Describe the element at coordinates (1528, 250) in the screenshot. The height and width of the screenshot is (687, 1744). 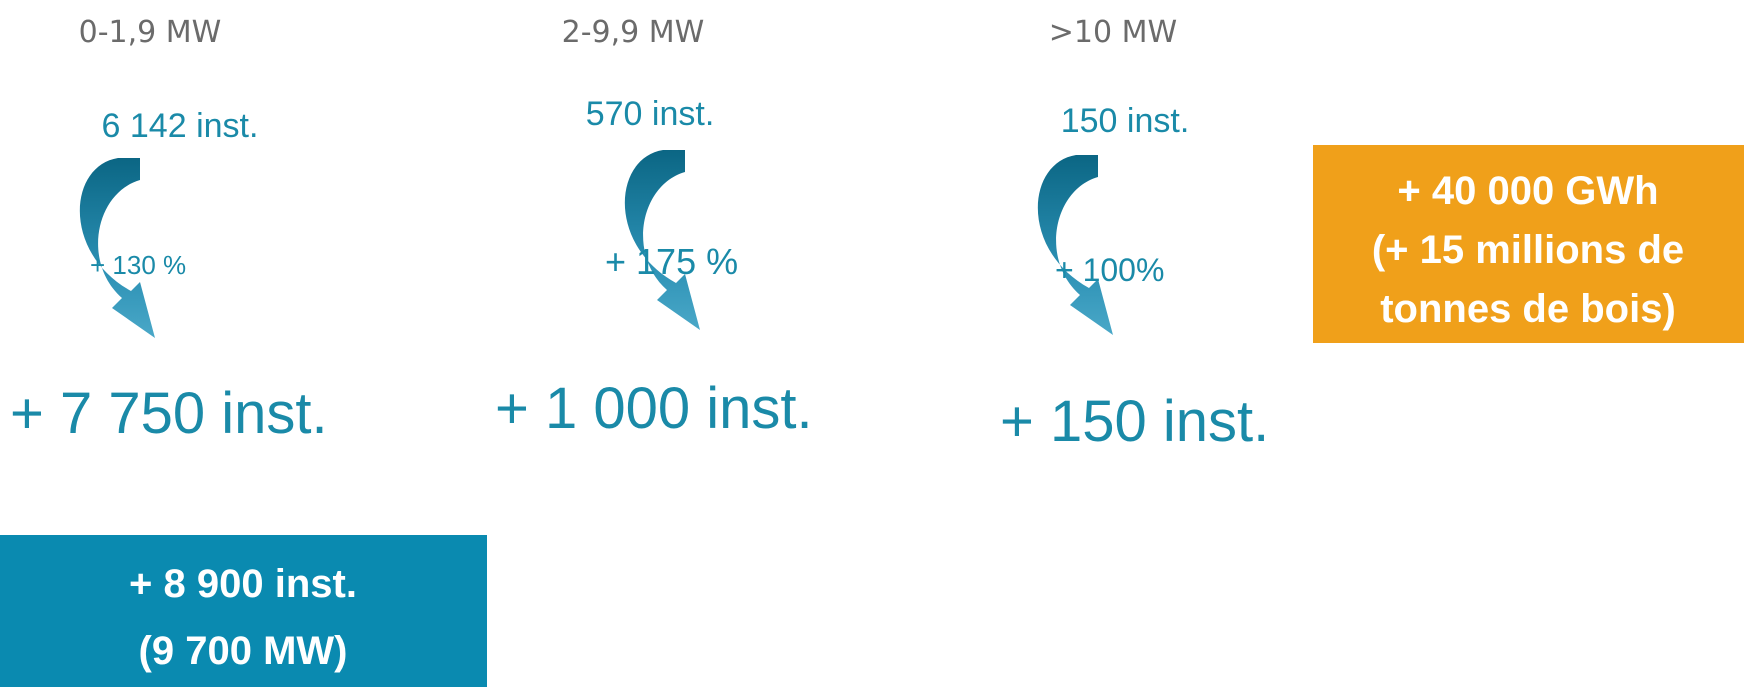
I see `box-line: (+ 15 millions de` at that location.